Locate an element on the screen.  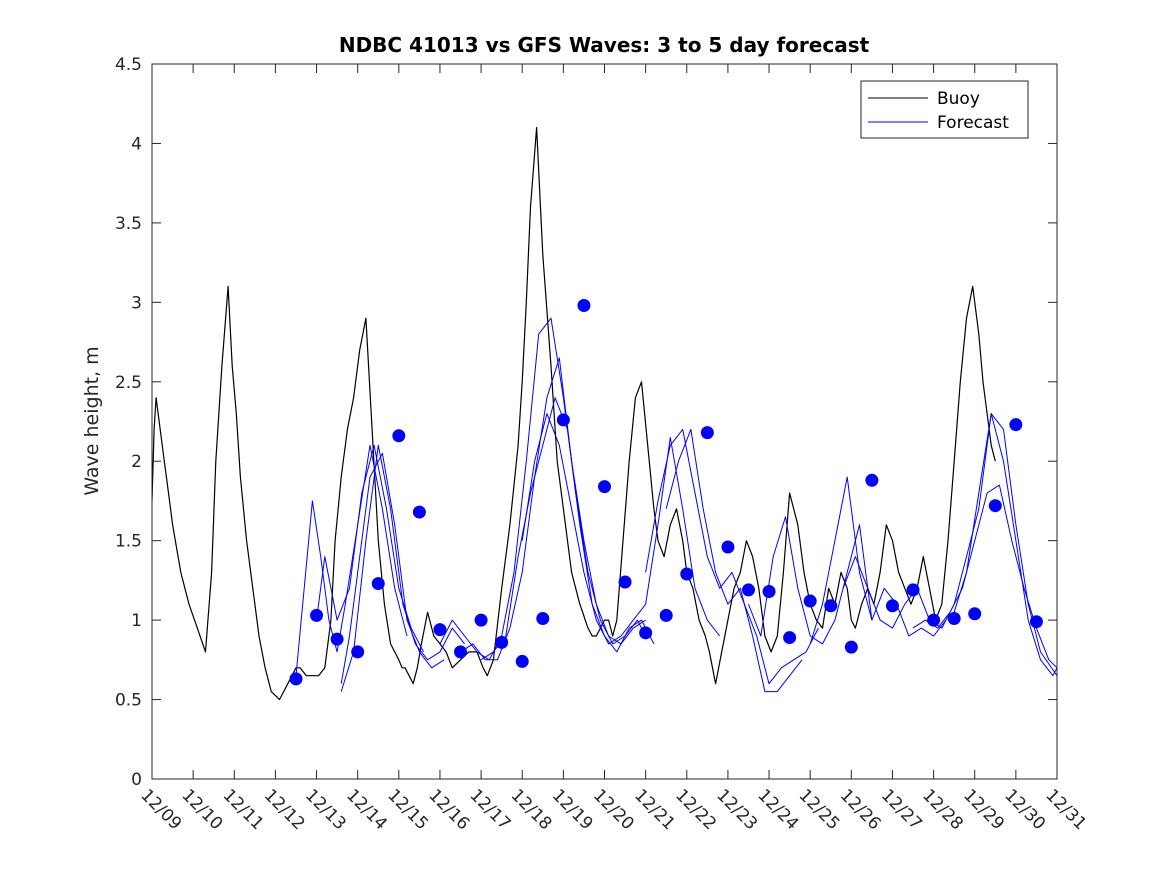
y-tick-label: 4.5 is located at coordinates (128, 65).